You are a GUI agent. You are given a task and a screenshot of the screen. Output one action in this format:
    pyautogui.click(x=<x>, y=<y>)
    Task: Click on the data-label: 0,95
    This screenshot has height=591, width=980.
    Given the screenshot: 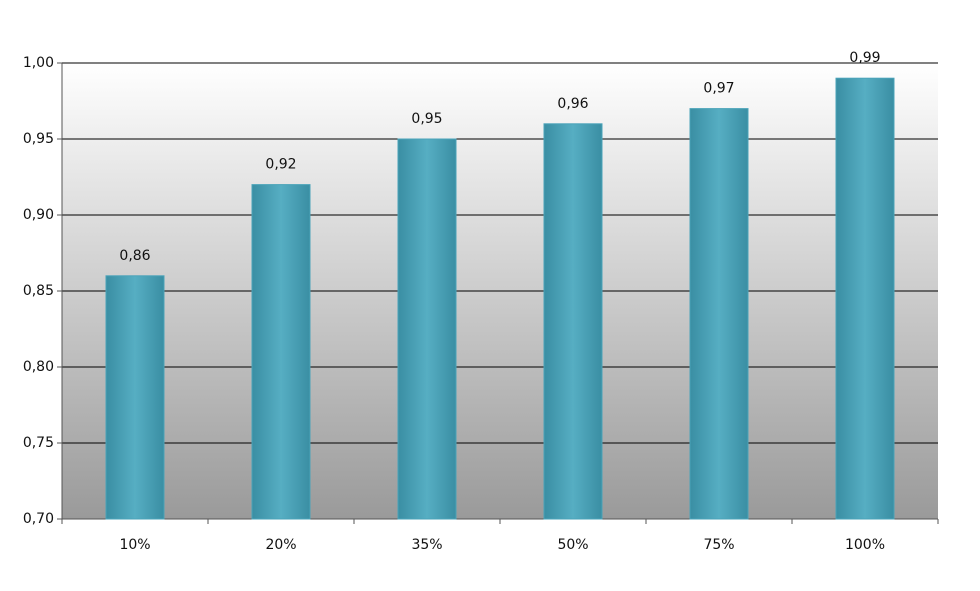 What is the action you would take?
    pyautogui.click(x=426, y=119)
    